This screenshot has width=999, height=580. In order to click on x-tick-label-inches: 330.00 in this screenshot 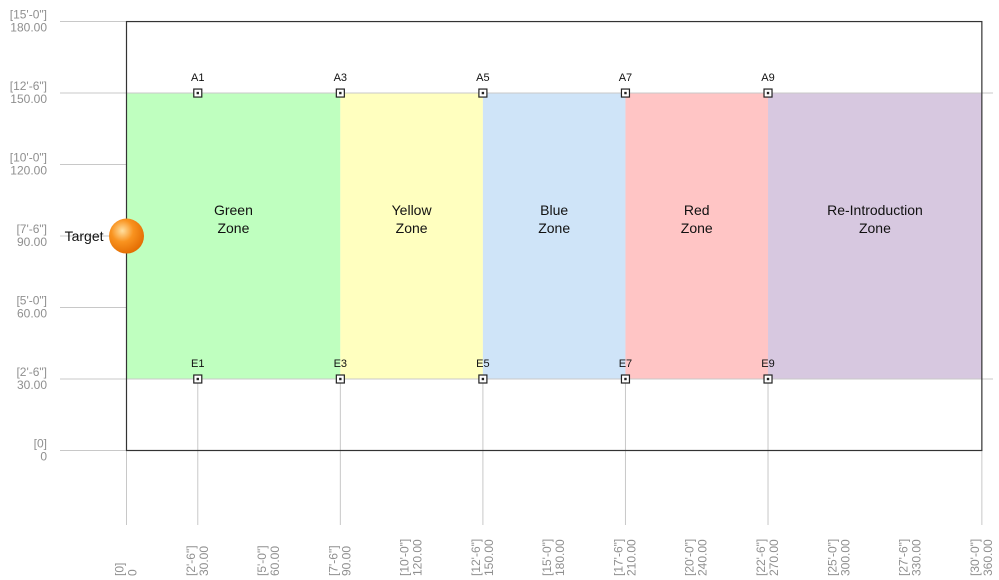, I will do `click(917, 557)`.